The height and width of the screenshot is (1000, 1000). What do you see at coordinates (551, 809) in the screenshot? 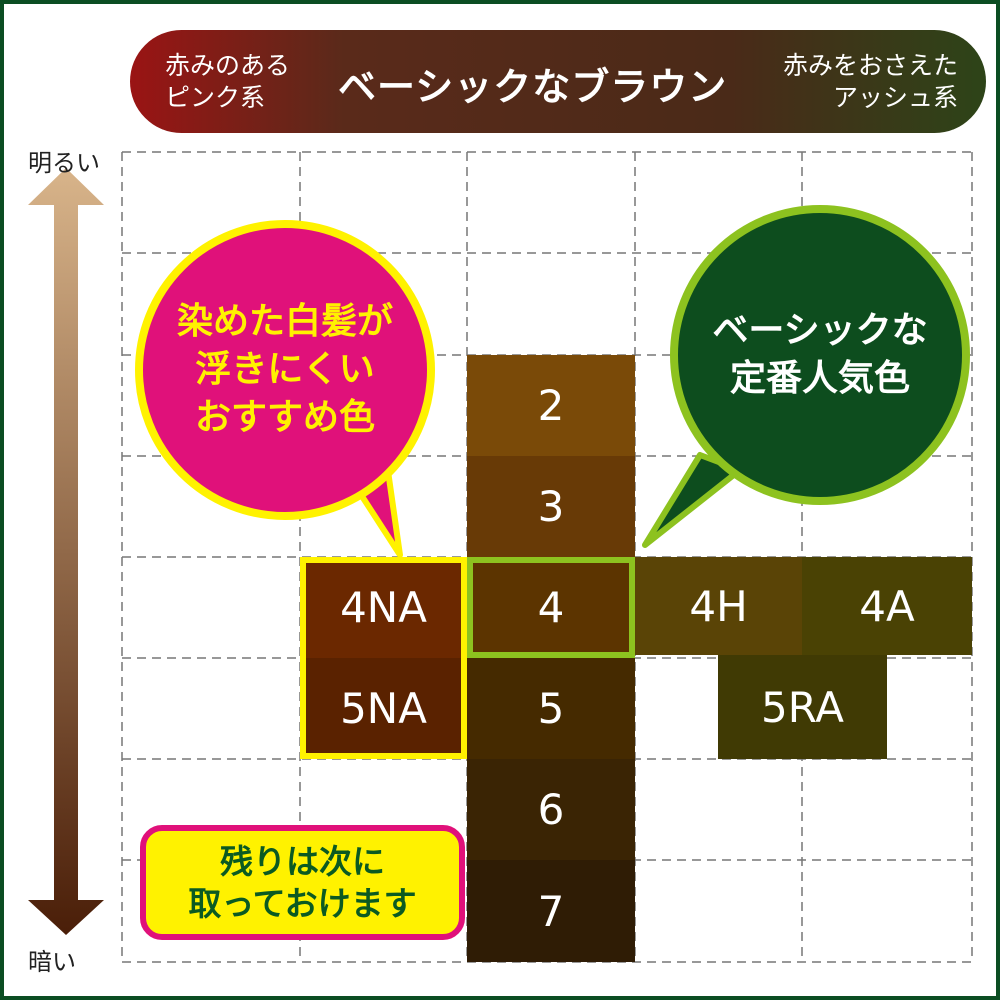
I see `swatch-6: 6` at bounding box center [551, 809].